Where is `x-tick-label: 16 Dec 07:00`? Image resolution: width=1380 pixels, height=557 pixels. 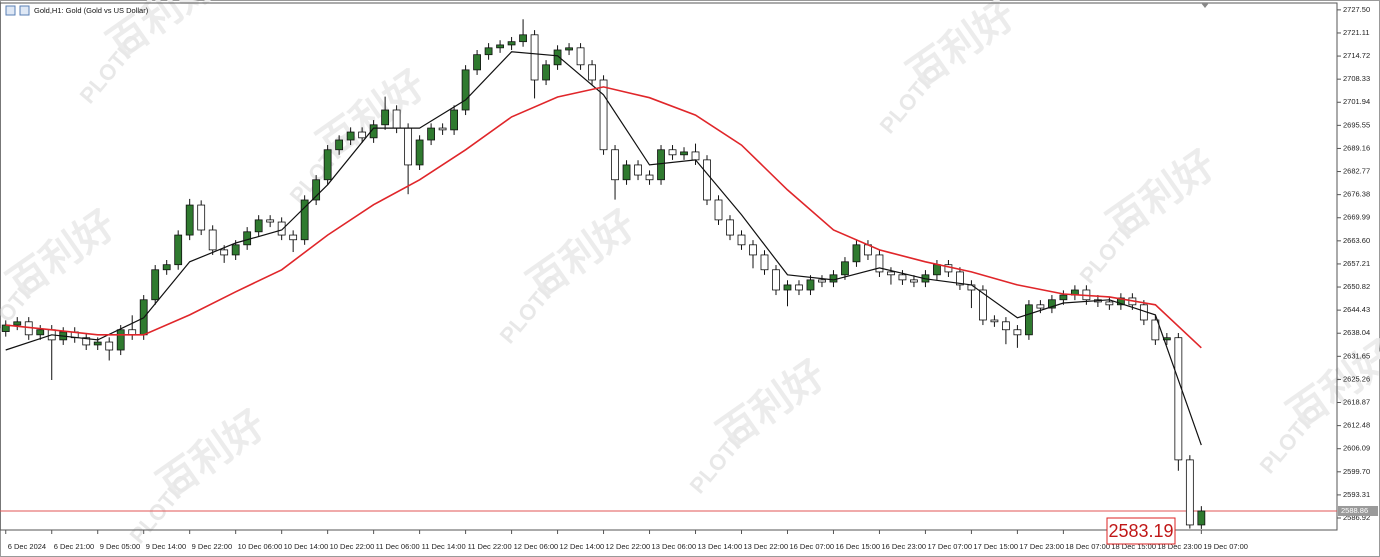 x-tick-label: 16 Dec 07:00 is located at coordinates (811, 546).